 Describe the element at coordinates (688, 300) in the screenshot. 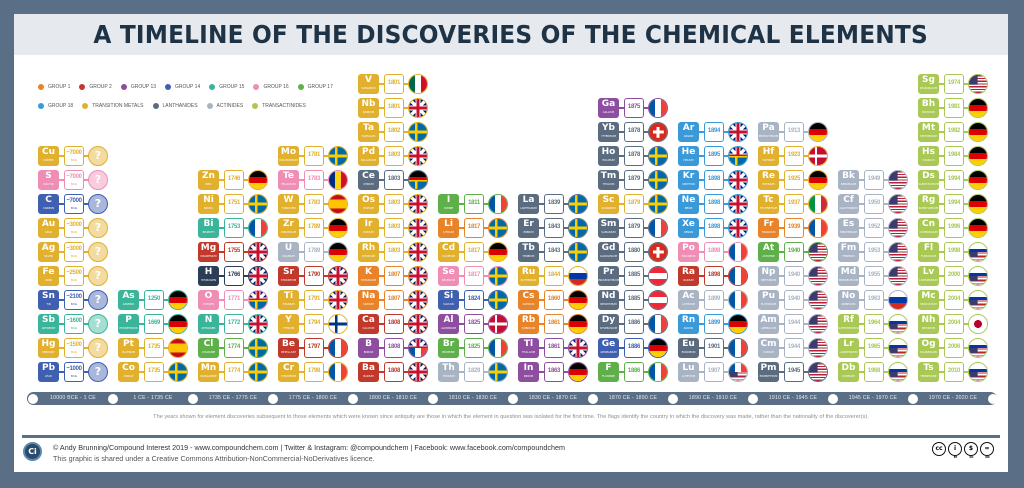

I see `element-tile: Ac ACTINIUM` at that location.